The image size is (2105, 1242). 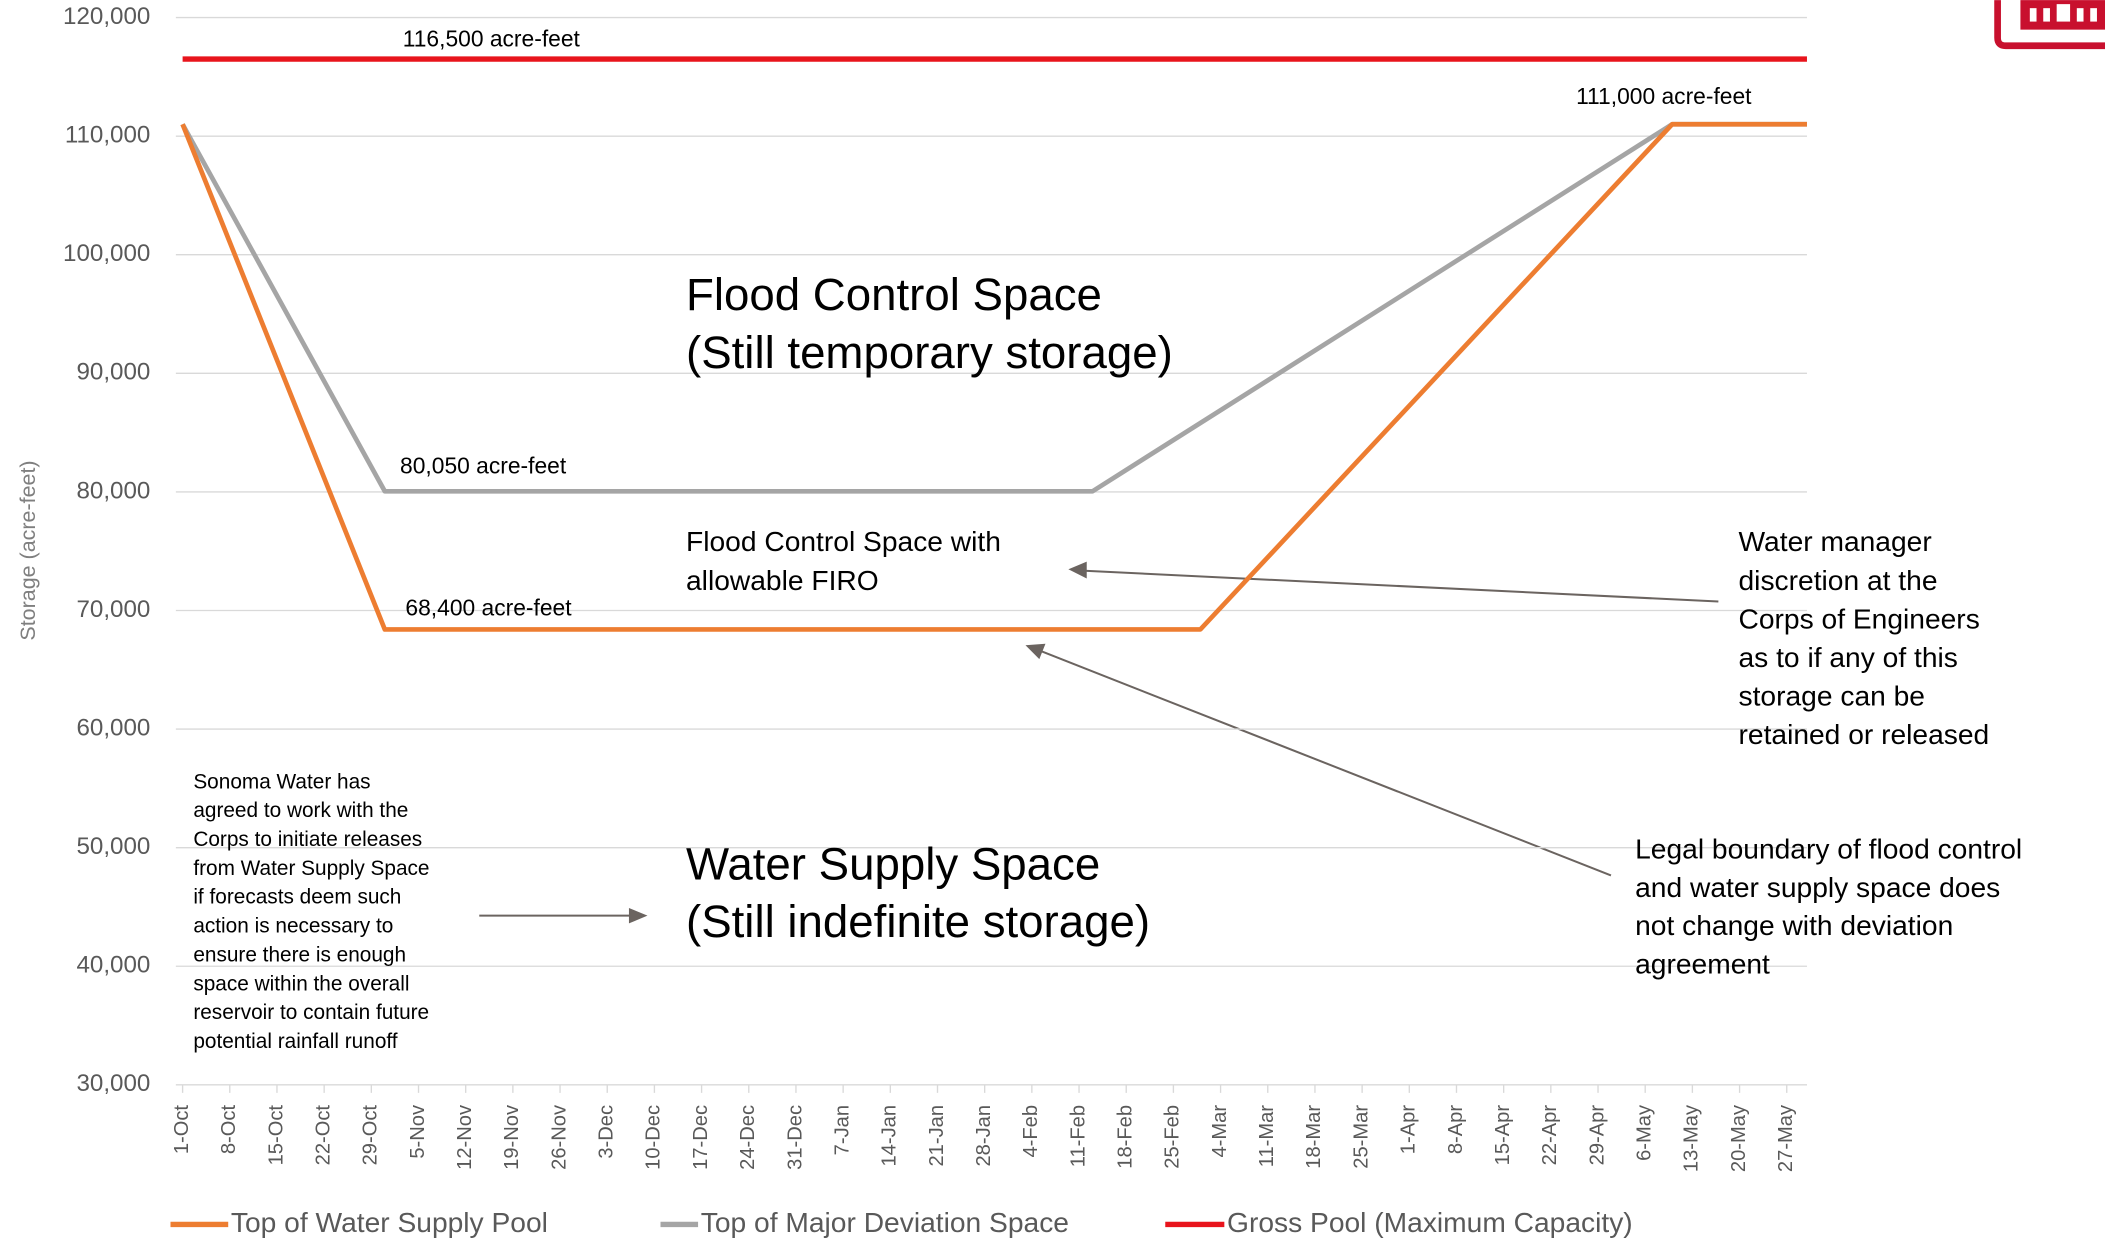 I want to click on y-tick-label: 60,000, so click(x=113, y=727).